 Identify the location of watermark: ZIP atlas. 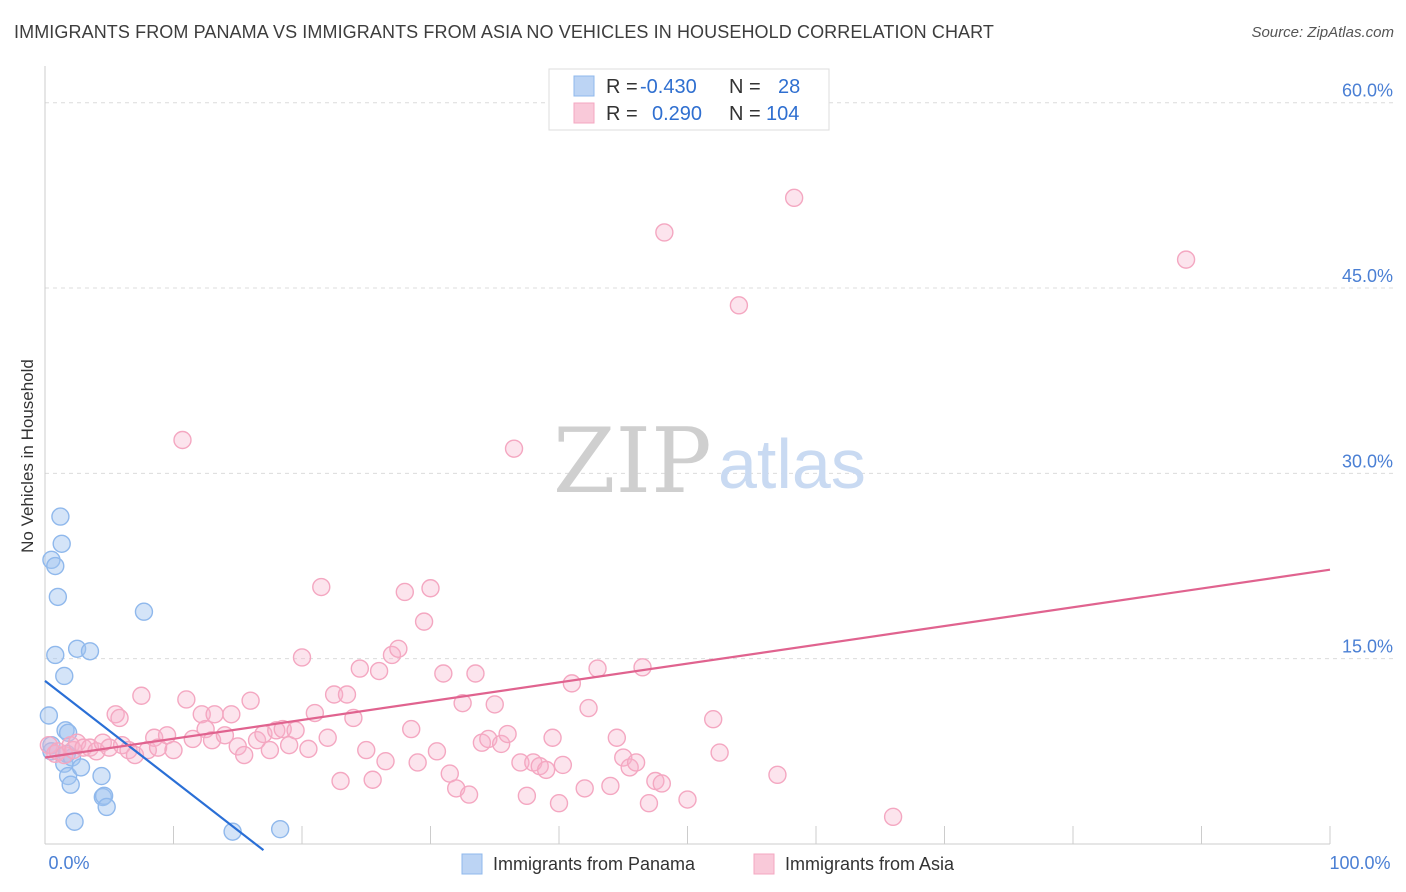
(709, 461).